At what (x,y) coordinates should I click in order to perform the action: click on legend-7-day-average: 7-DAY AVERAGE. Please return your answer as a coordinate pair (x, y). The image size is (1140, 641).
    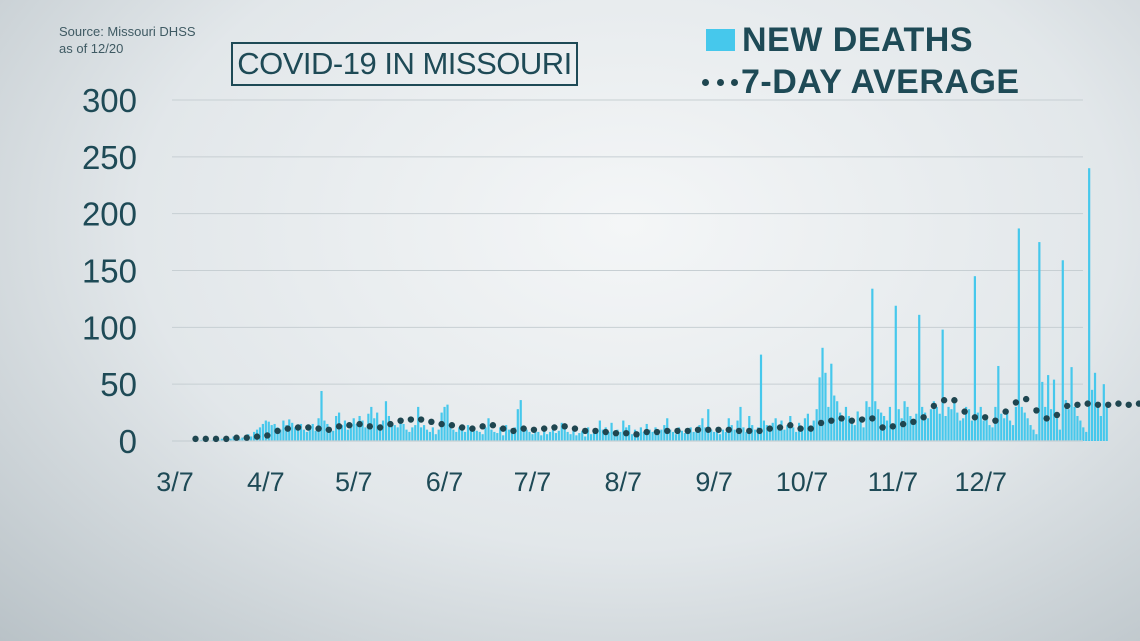
    Looking at the image, I should click on (861, 82).